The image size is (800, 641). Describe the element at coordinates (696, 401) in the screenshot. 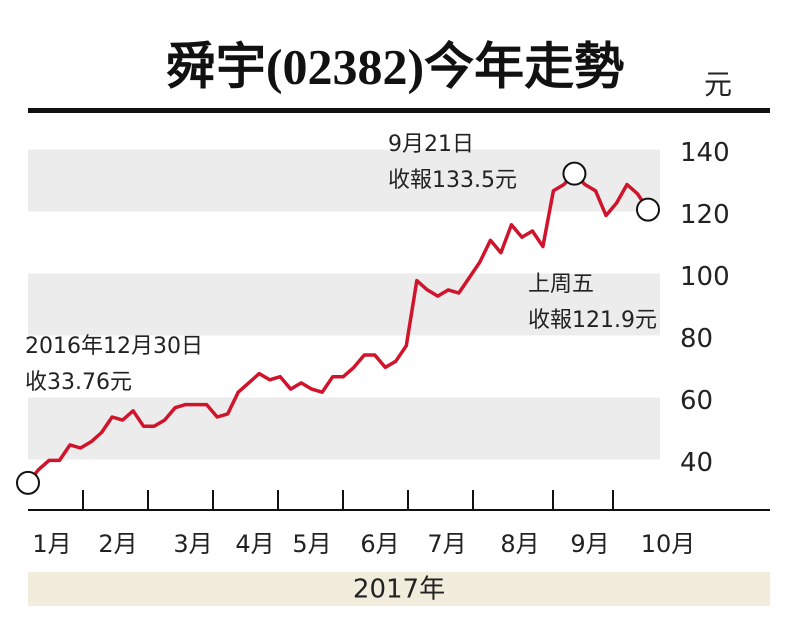

I see `y-tick-label: 60` at that location.